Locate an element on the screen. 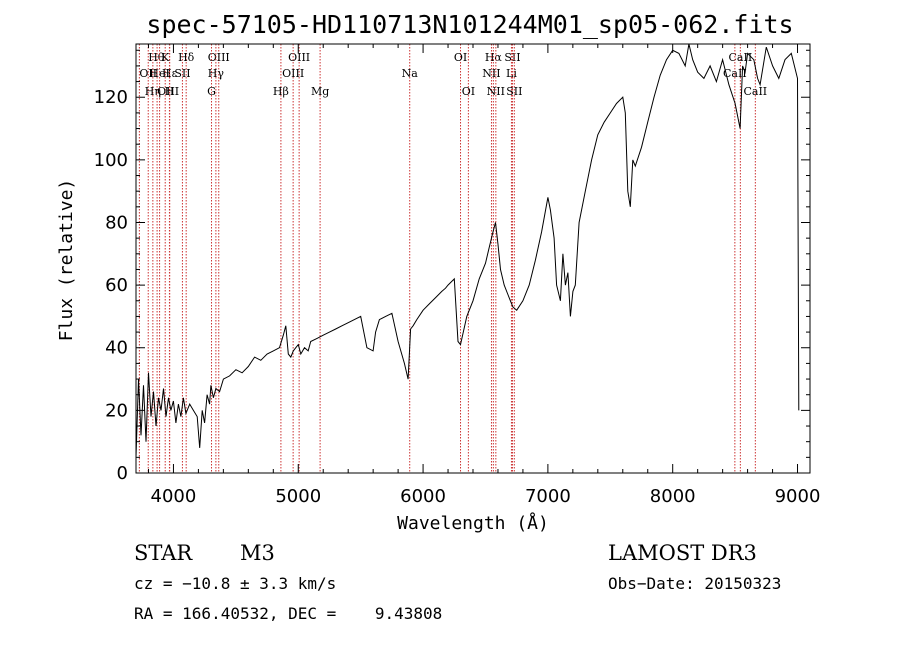 The width and height of the screenshot is (900, 649). line-label-12: SII is located at coordinates (182, 73).